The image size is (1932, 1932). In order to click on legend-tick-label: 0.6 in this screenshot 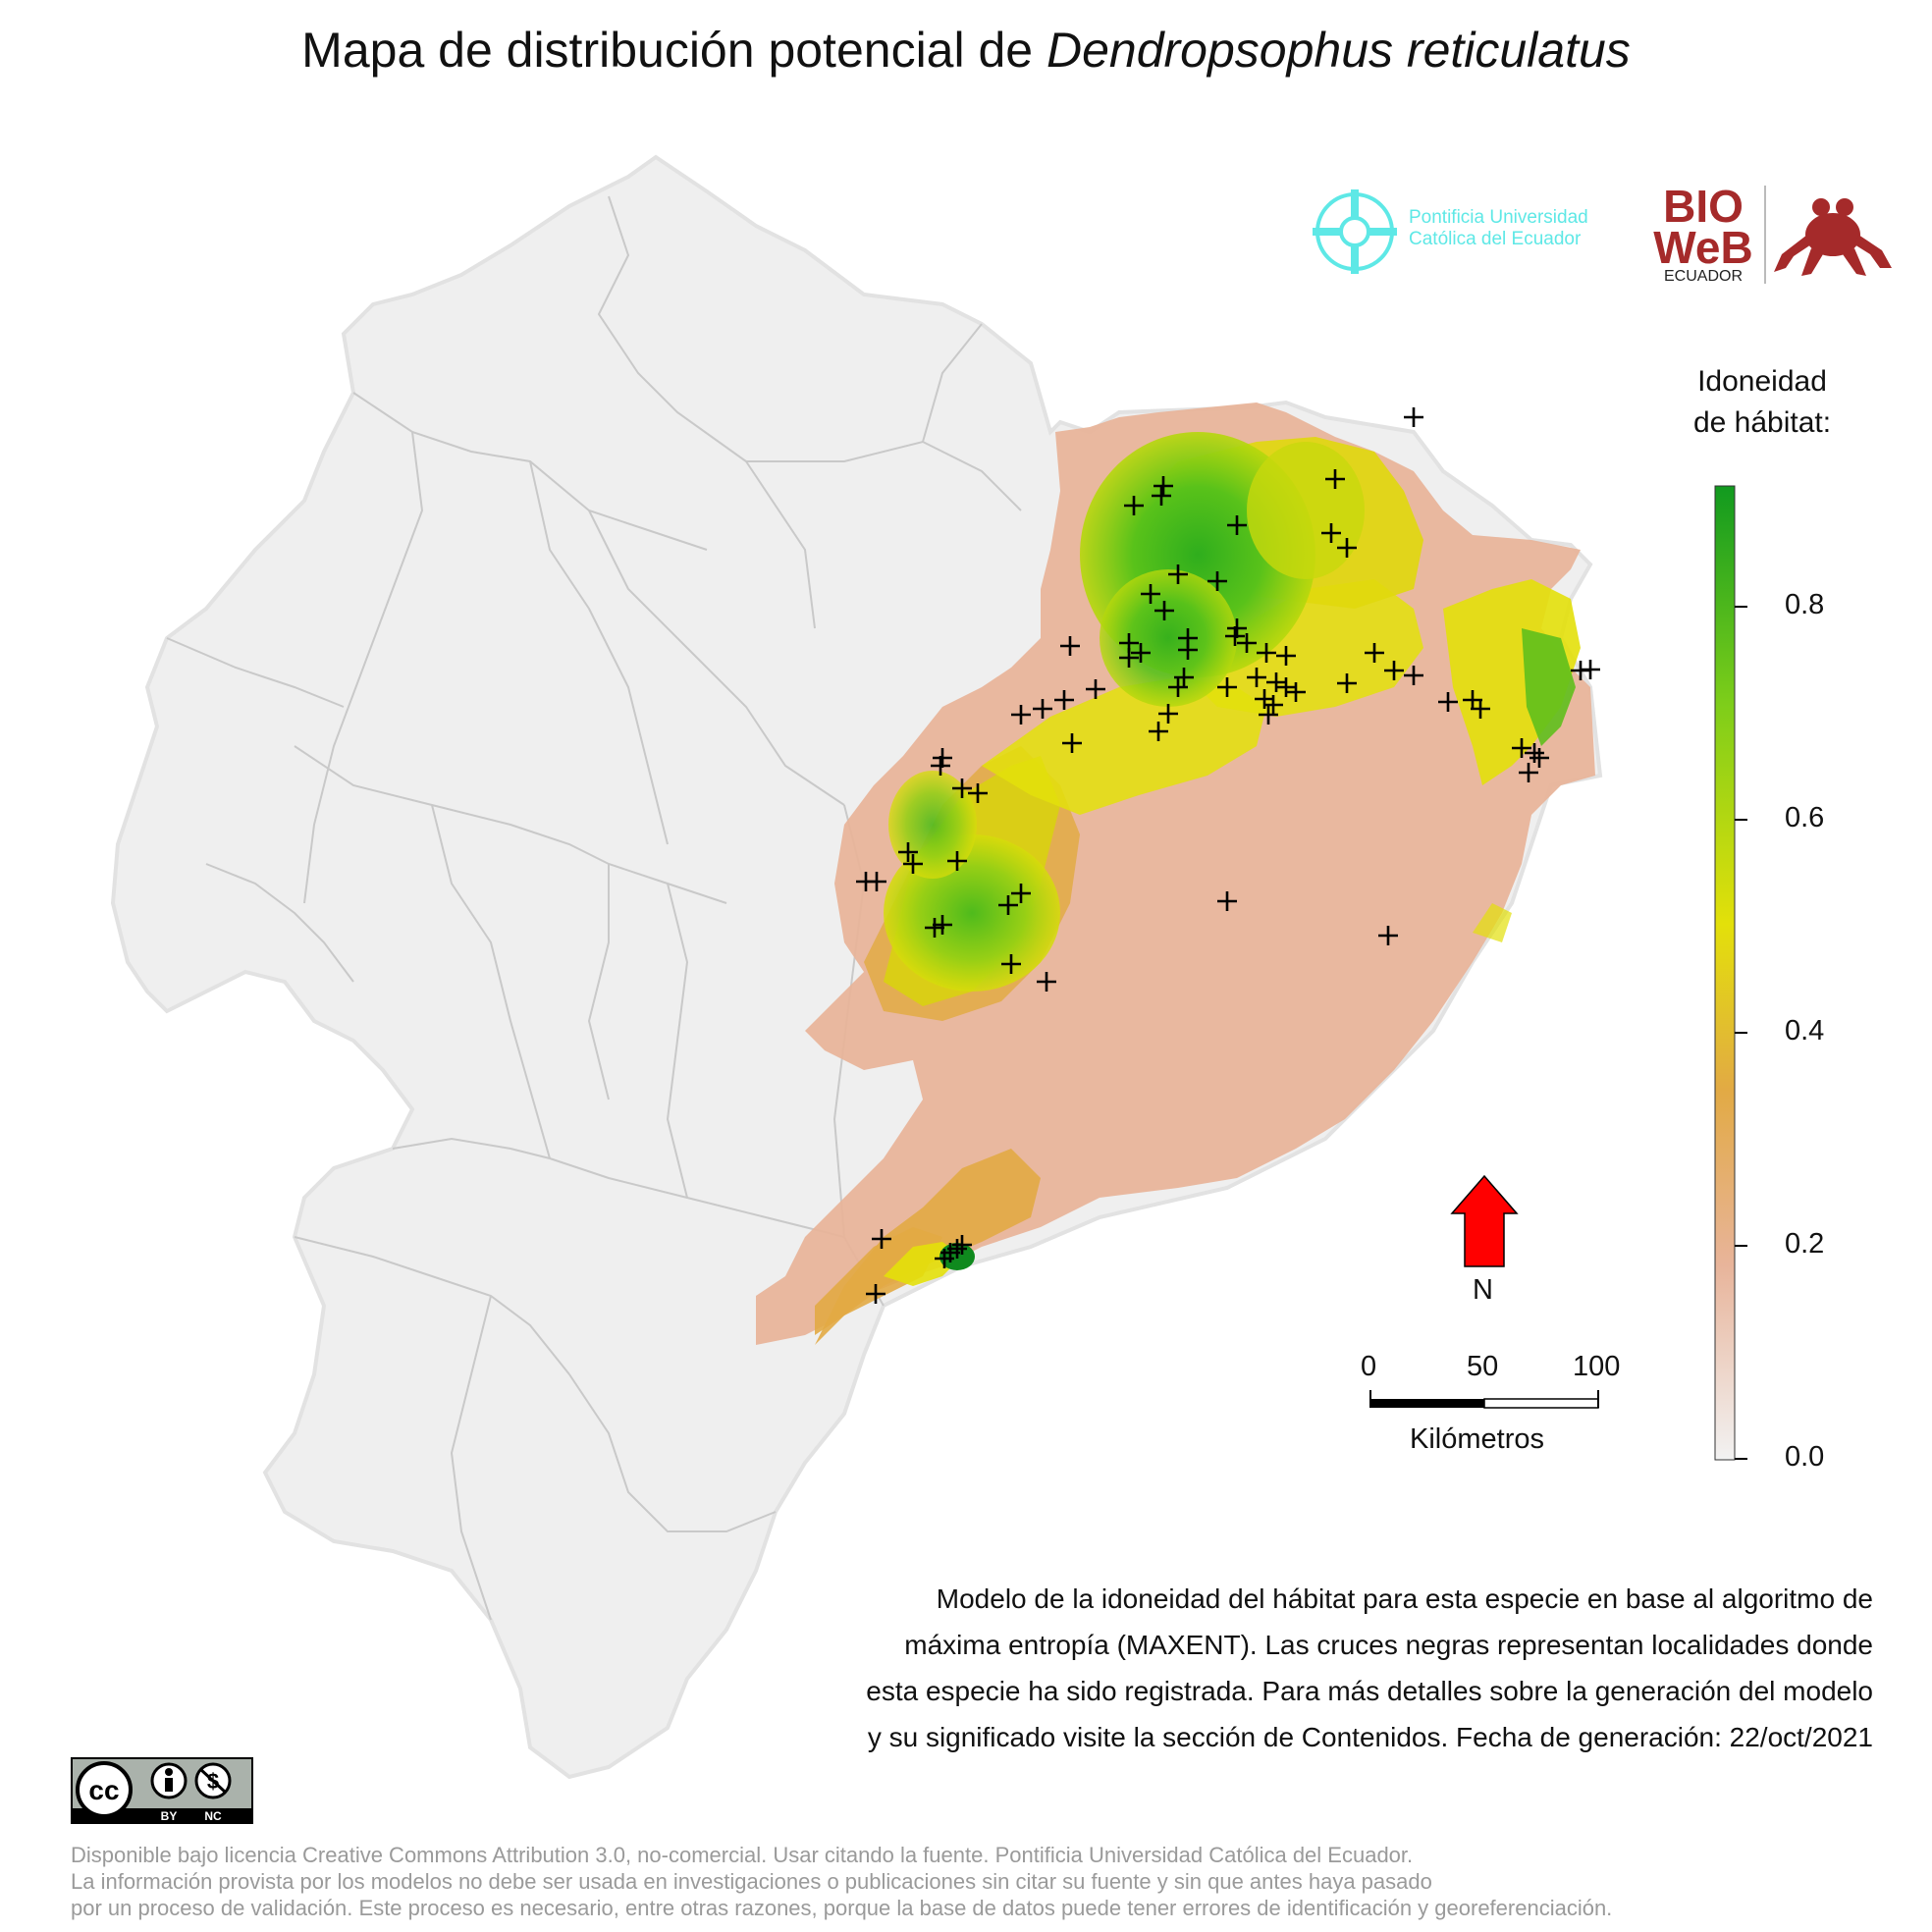, I will do `click(1805, 817)`.